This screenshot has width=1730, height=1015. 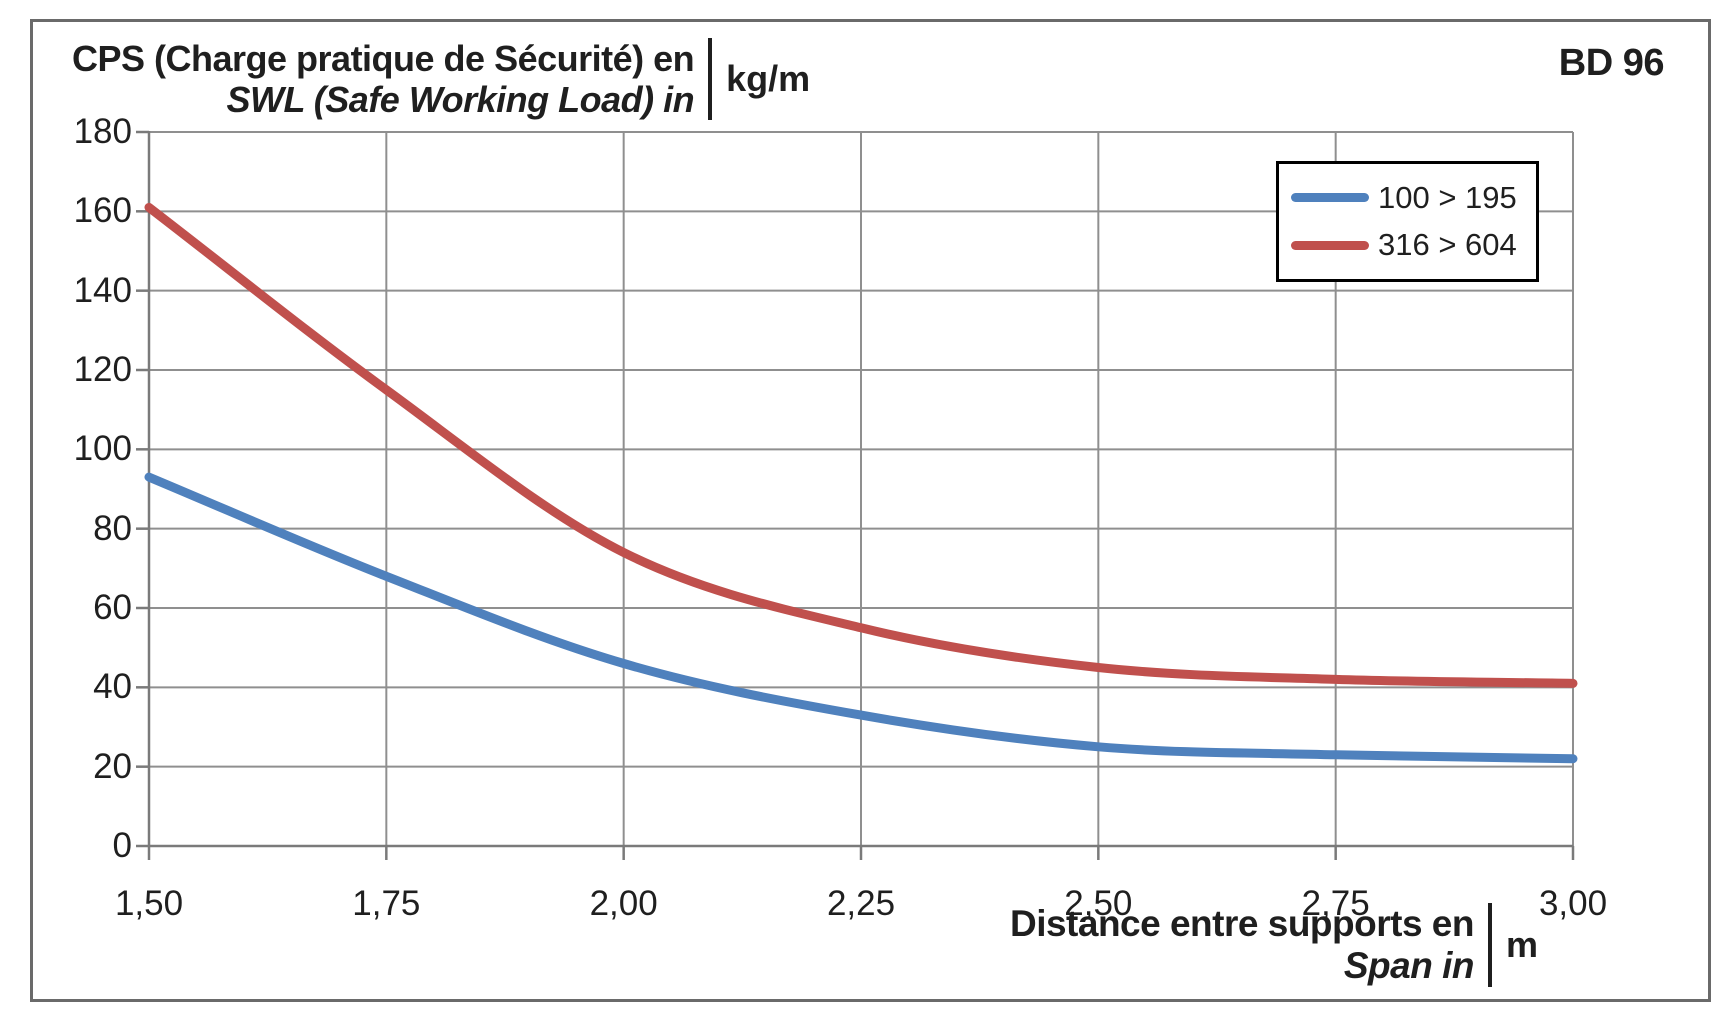 What do you see at coordinates (861, 903) in the screenshot?
I see `x-tick-label: 2,25` at bounding box center [861, 903].